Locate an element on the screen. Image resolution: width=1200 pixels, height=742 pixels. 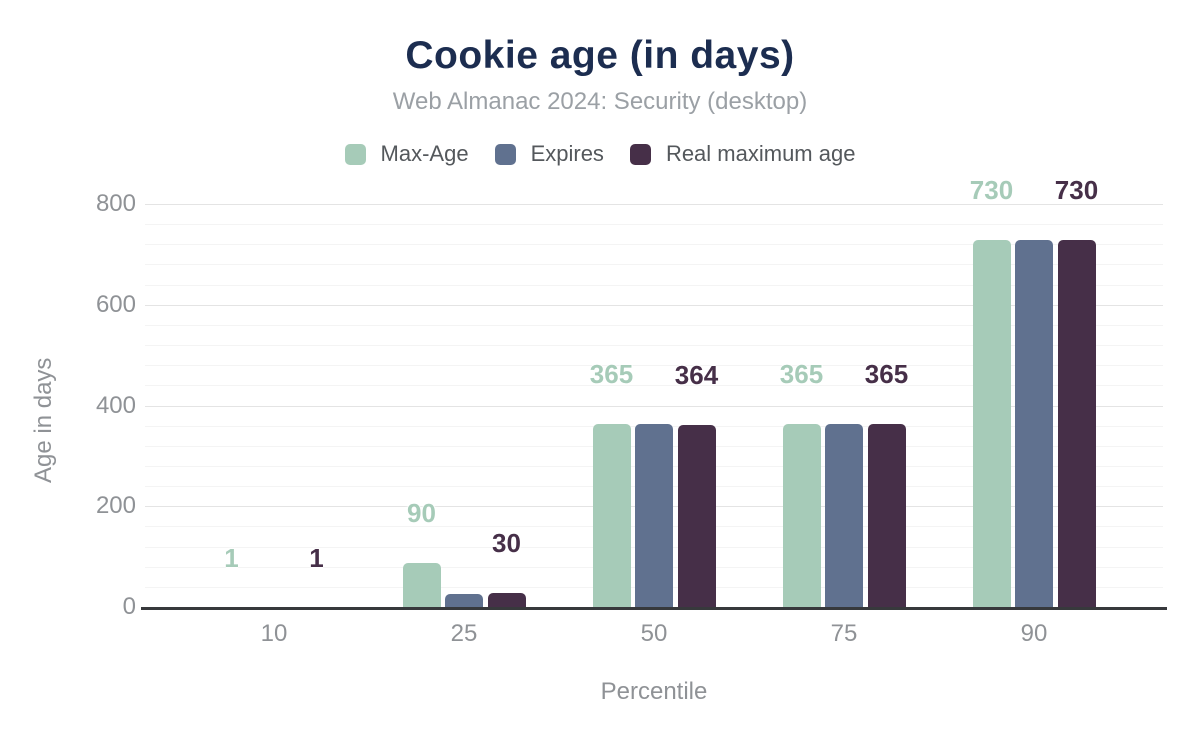
y-tick-label: 600 is located at coordinates (115, 304).